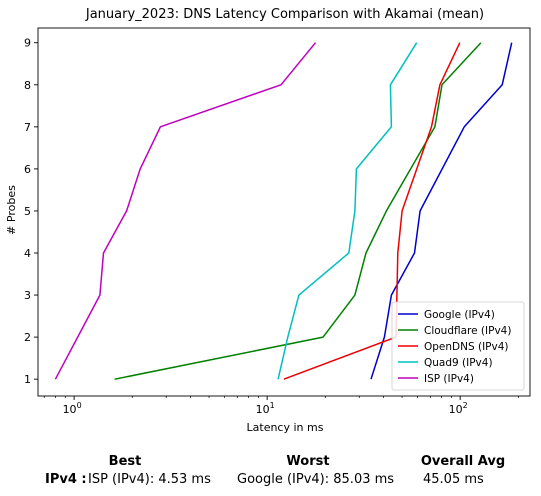 Image resolution: width=541 pixels, height=496 pixels. What do you see at coordinates (125, 461) in the screenshot?
I see `summary-header-best: Best` at bounding box center [125, 461].